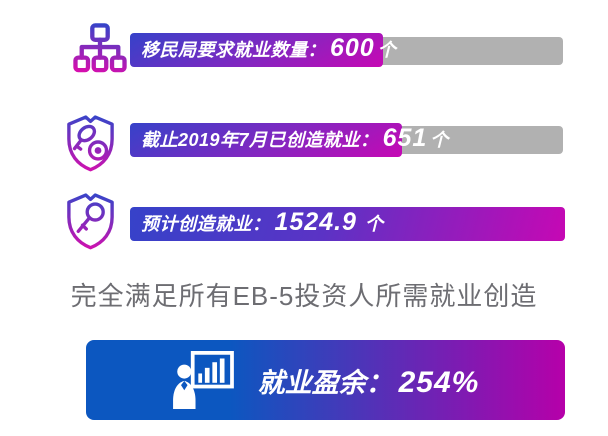 The image size is (608, 436). I want to click on shield-key-target-icon, so click(90, 142).